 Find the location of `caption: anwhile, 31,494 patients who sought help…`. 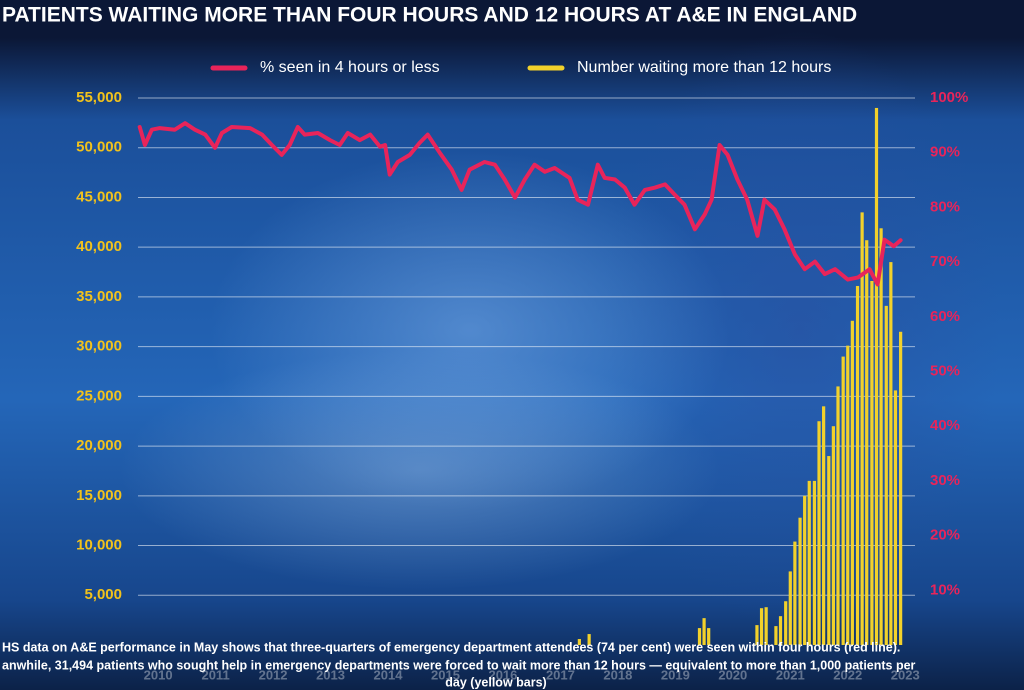

caption: anwhile, 31,494 patients who sought help… is located at coordinates (459, 665).